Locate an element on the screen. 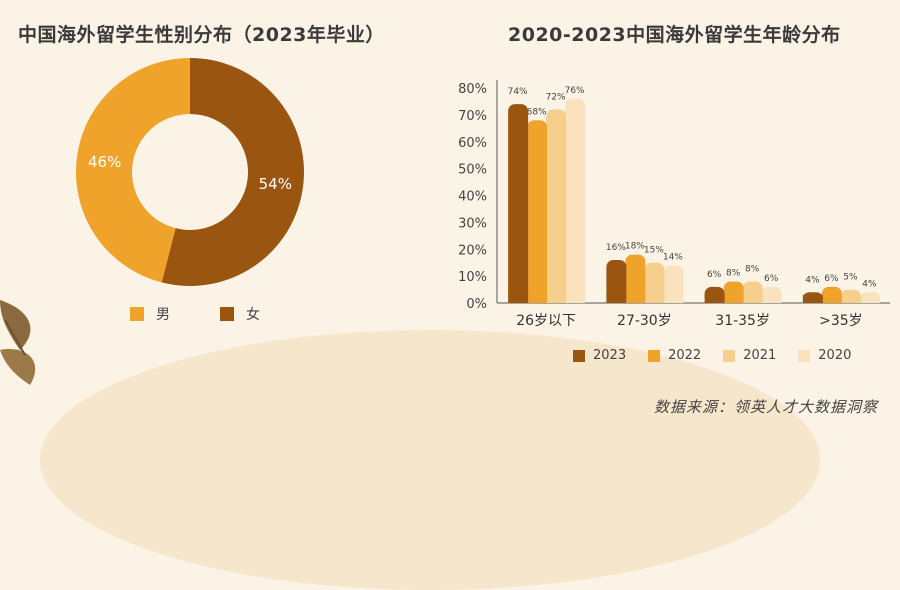 The width and height of the screenshot is (900, 590). gender-legend: 男 女 is located at coordinates (195, 314).